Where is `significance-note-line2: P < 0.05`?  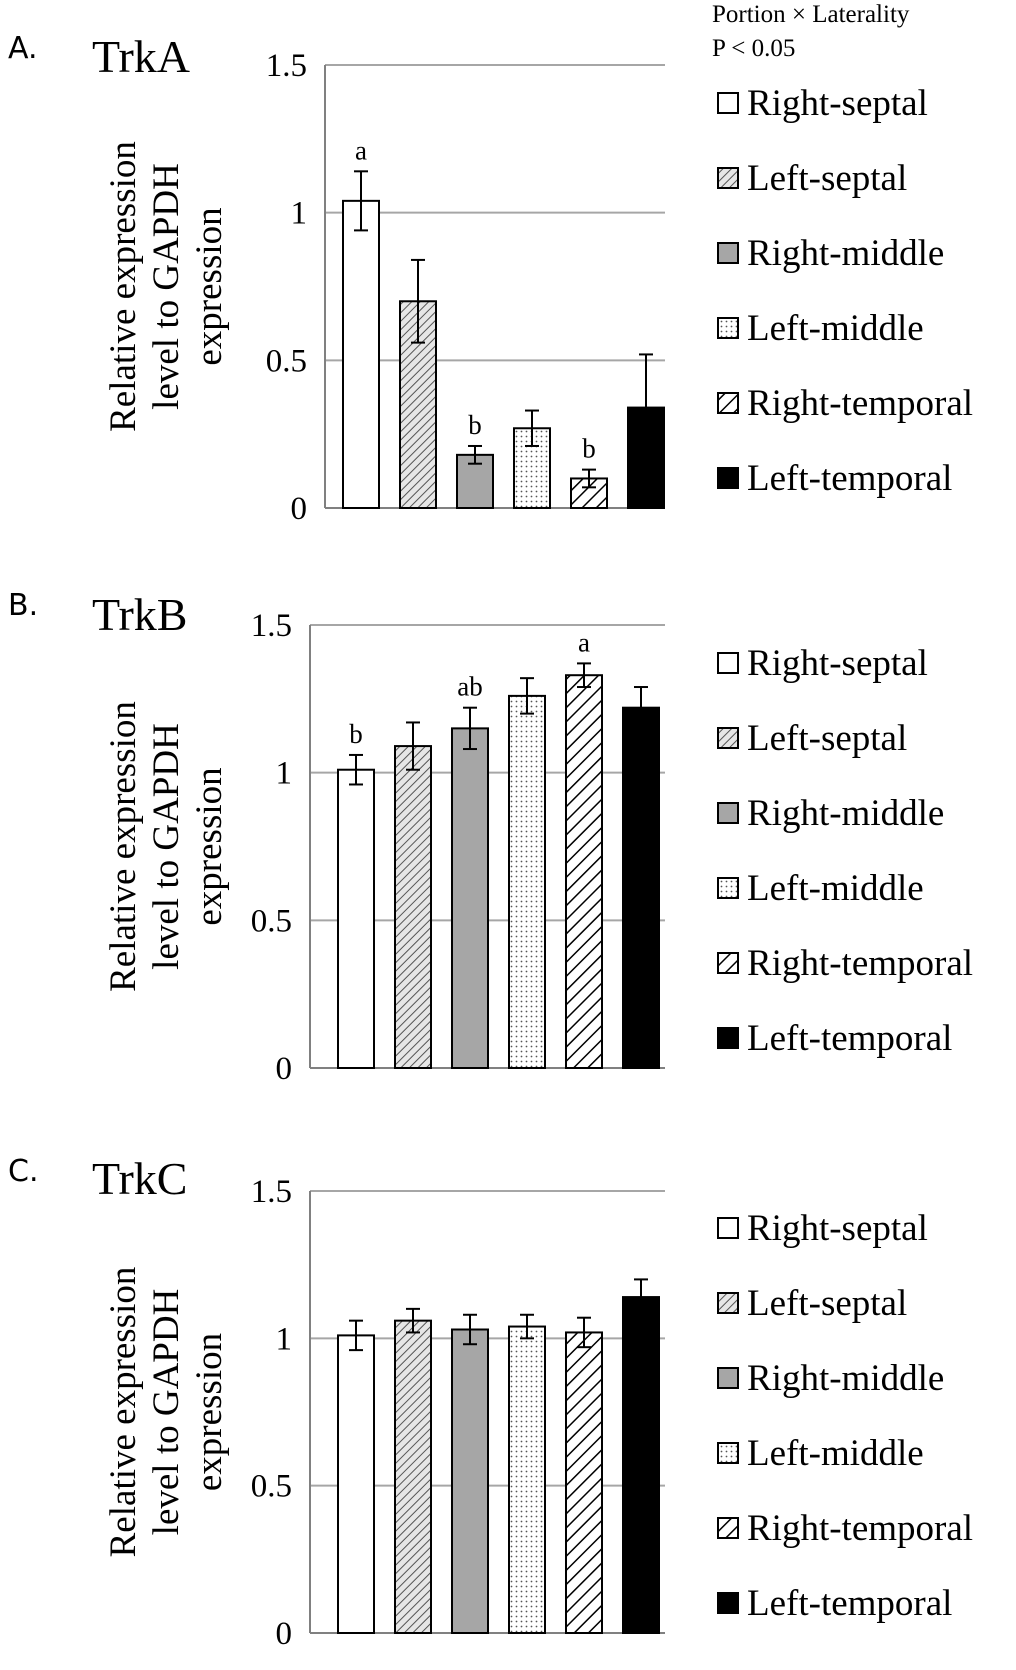
significance-note-line2: P < 0.05 is located at coordinates (753, 48).